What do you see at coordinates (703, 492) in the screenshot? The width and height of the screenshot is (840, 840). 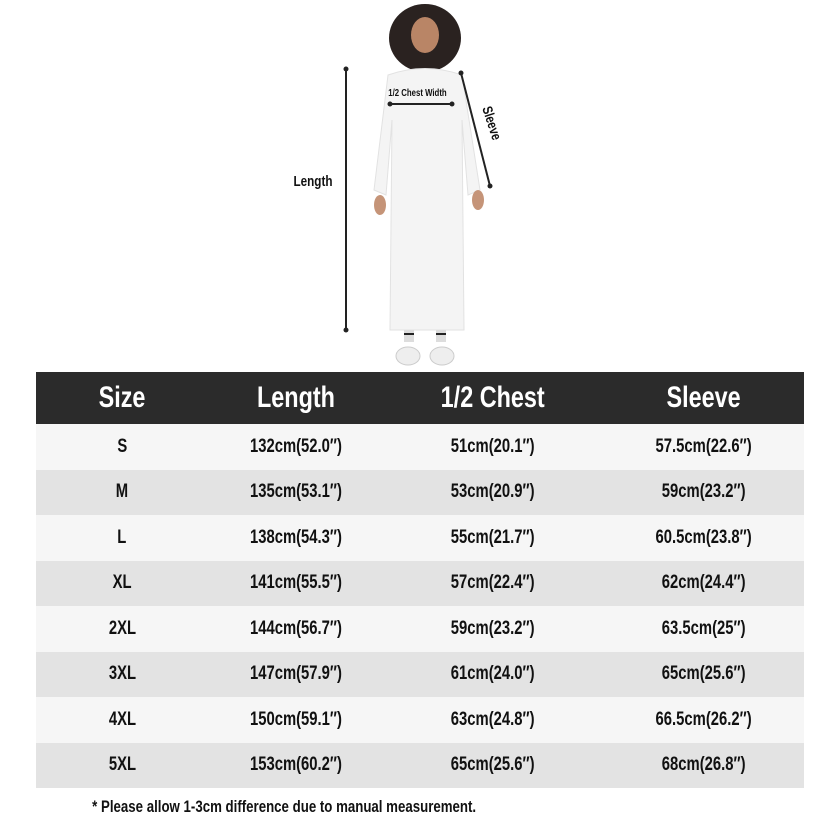 I see `cell-sleeve: 59cm(23.2″)` at bounding box center [703, 492].